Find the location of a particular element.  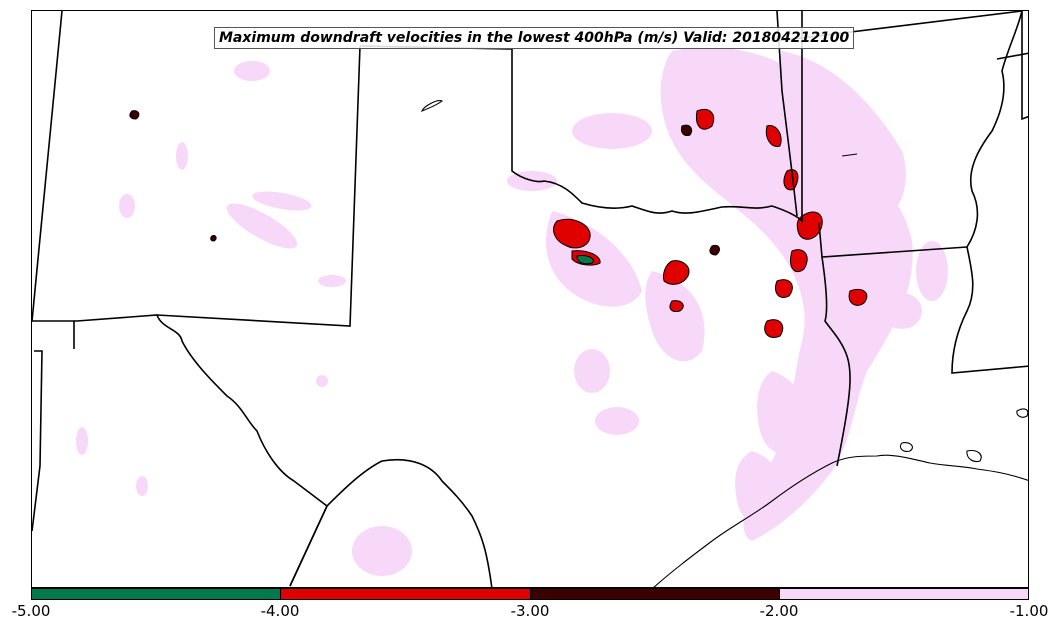

pink-patch-tx-central is located at coordinates (592, 371).